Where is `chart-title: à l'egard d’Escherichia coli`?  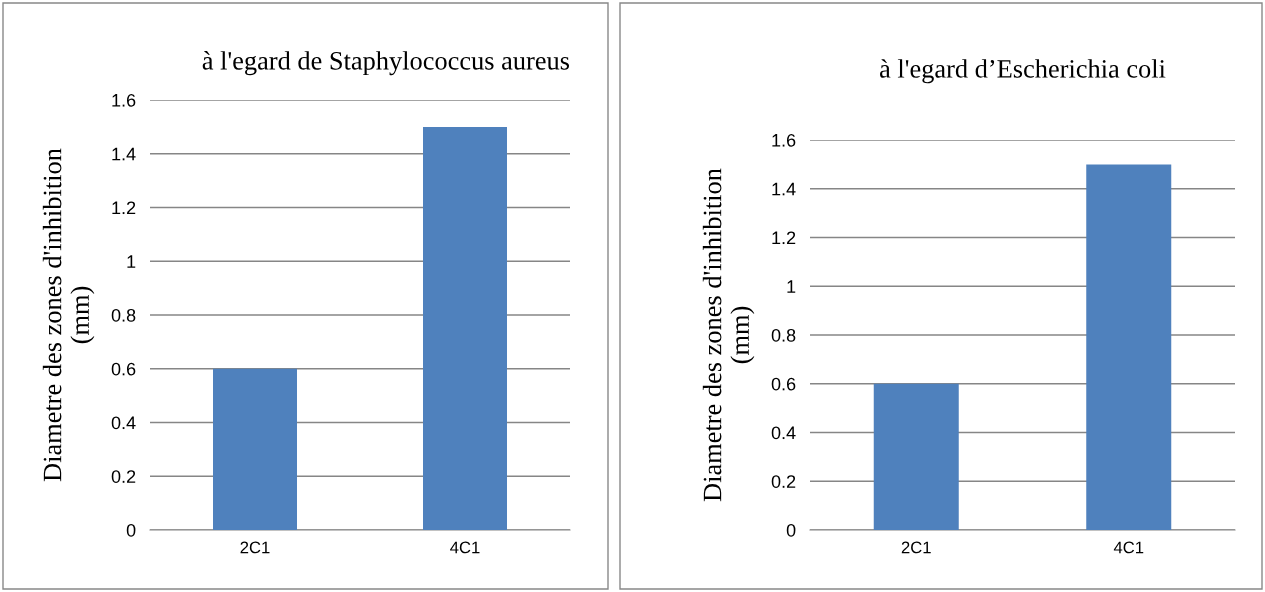
chart-title: à l'egard d’Escherichia coli is located at coordinates (1023, 71).